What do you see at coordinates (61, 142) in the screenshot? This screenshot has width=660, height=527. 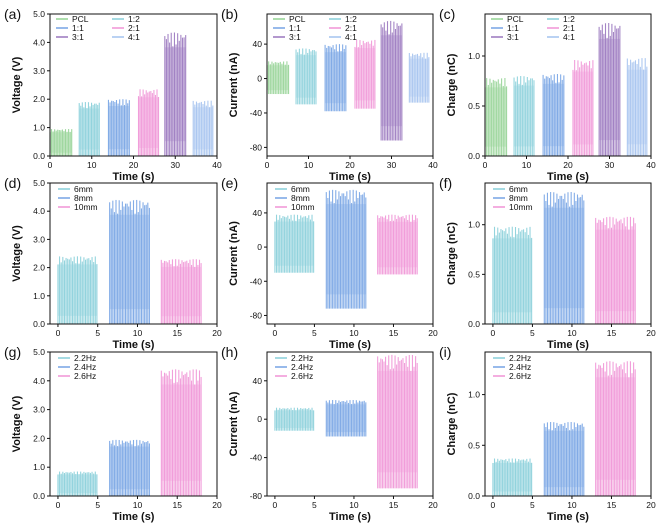 I see `series-PCL` at bounding box center [61, 142].